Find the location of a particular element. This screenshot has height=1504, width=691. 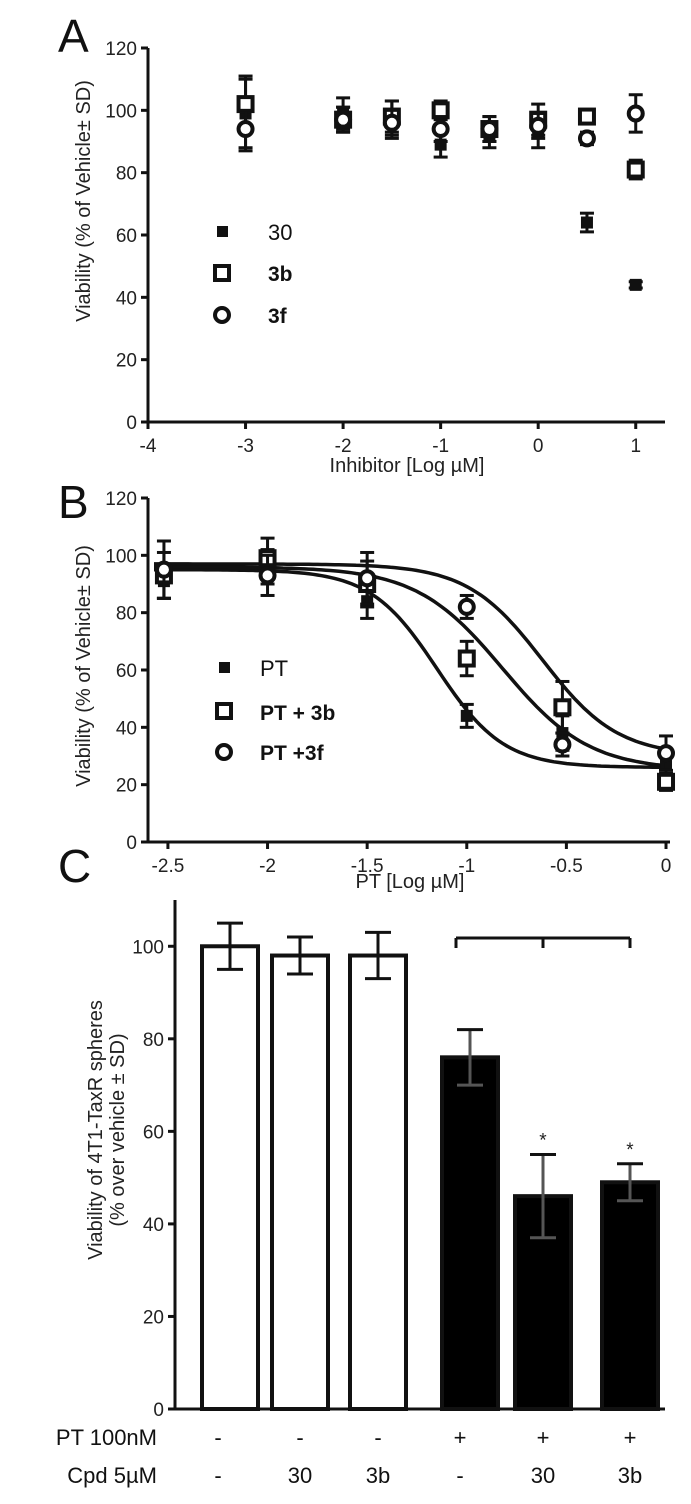

panel-a-y-tick-label: 0 is located at coordinates (131, 423).